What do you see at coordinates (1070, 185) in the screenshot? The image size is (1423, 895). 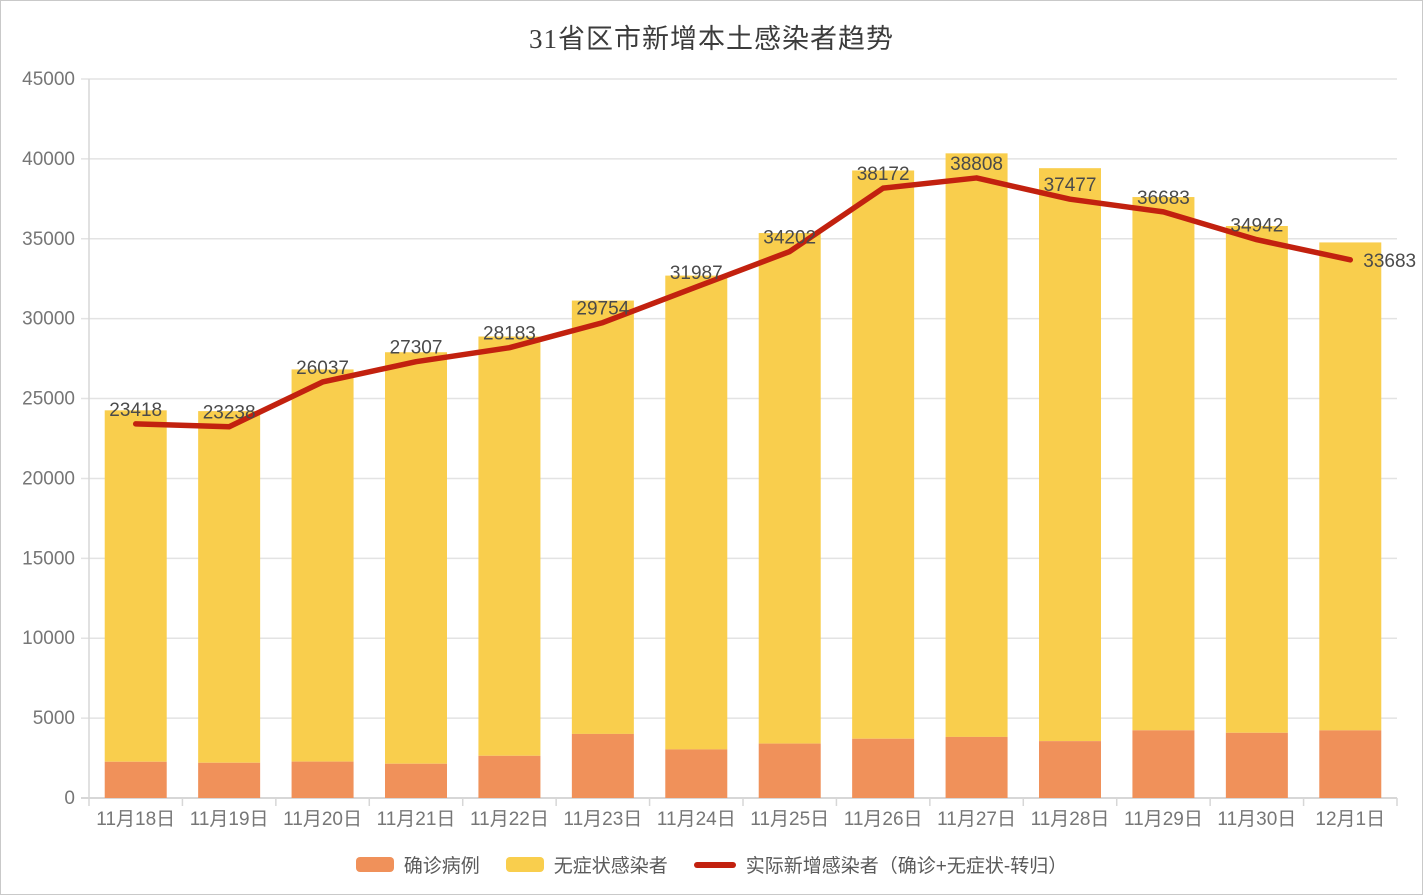 I see `data-label: 37477` at bounding box center [1070, 185].